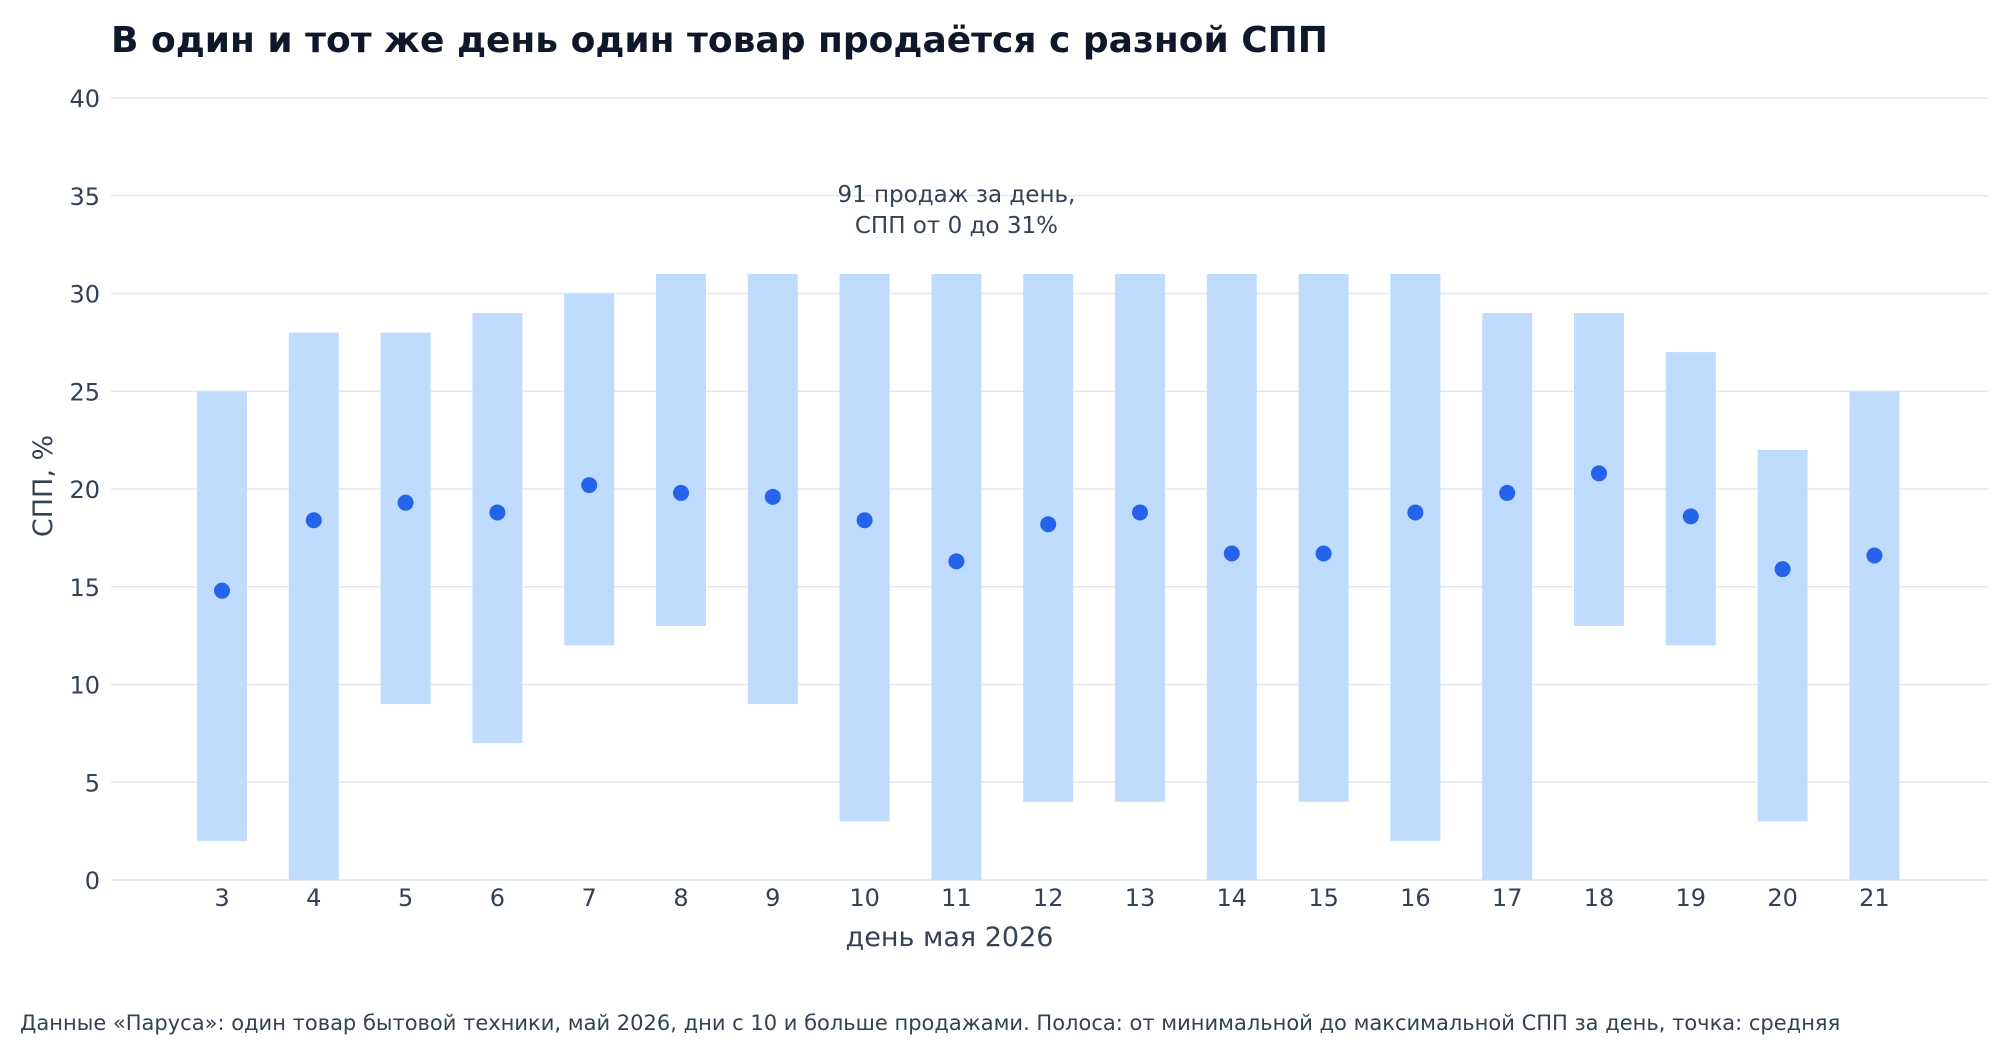 The height and width of the screenshot is (1040, 2000). I want to click on x-axis-label: день мая 2026, so click(950, 937).